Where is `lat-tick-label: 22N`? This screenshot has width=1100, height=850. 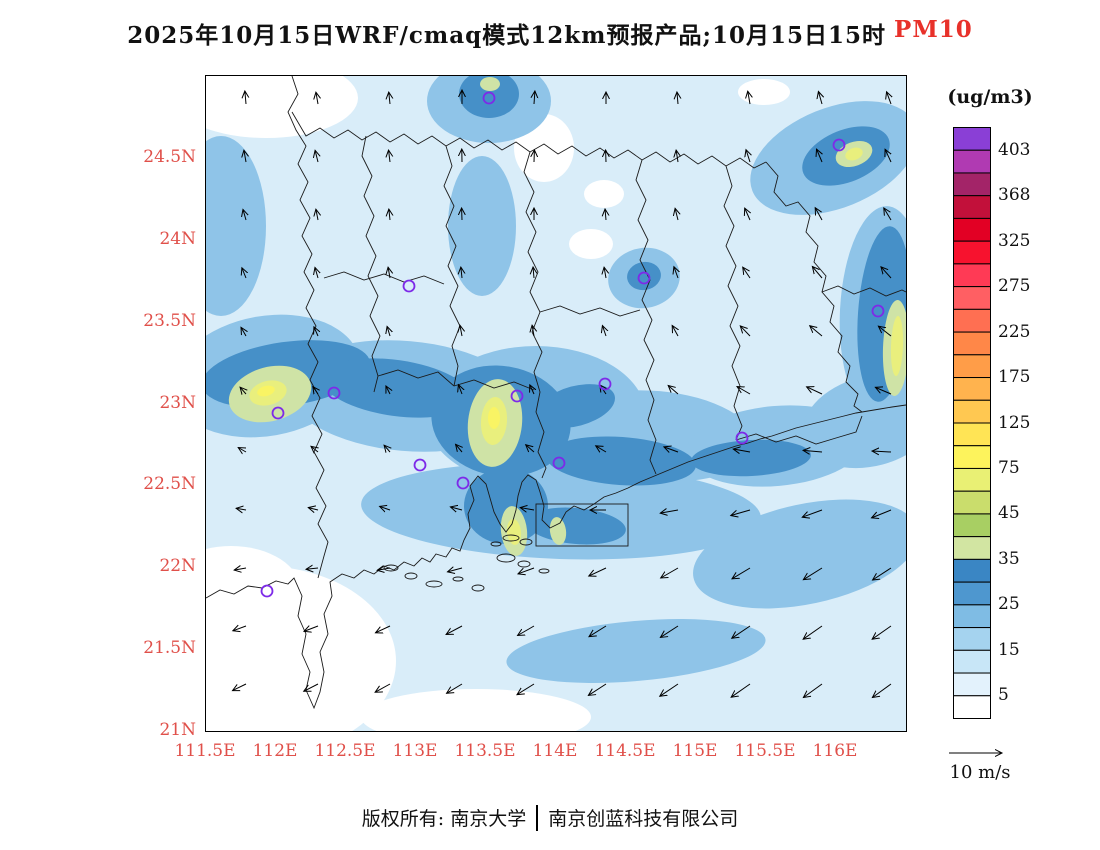 lat-tick-label: 22N is located at coordinates (177, 566).